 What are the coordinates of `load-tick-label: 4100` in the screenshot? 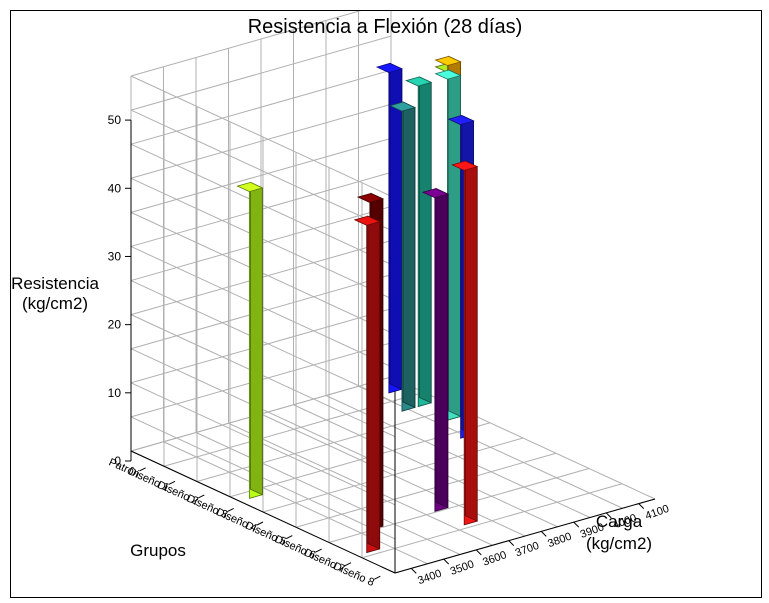 It's located at (657, 513).